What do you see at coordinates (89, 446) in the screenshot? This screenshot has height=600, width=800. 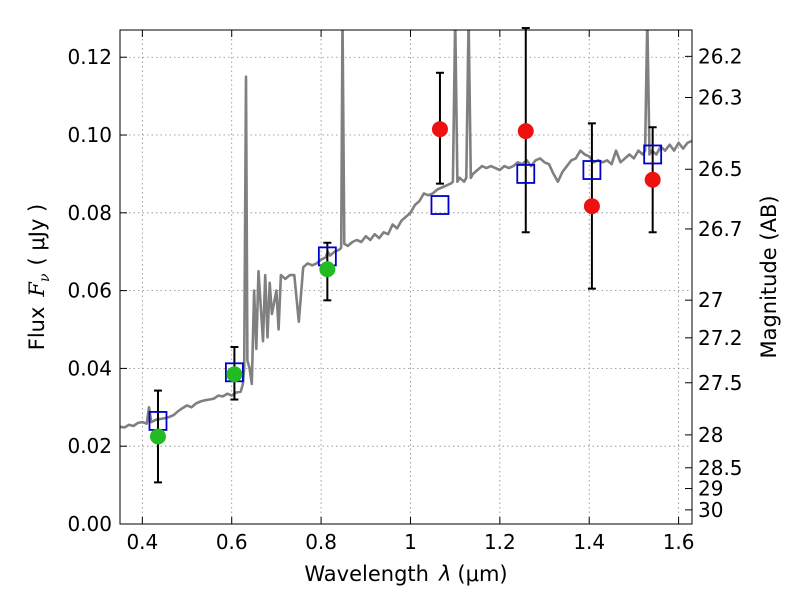 I see `y-tick-label: 0.02` at bounding box center [89, 446].